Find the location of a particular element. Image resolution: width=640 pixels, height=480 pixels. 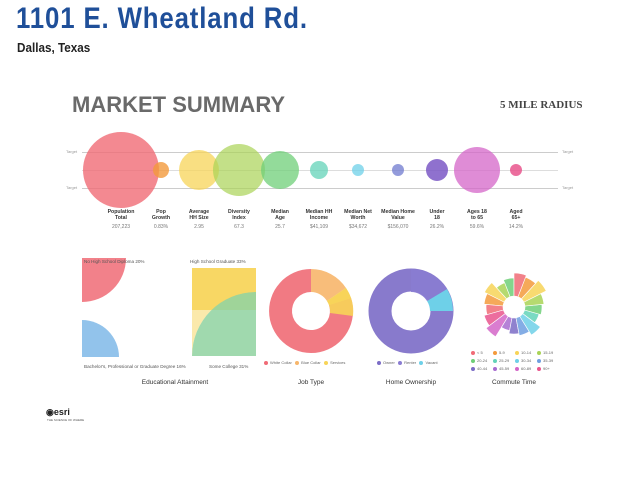

bubble-hh-size is located at coordinates (199, 170).